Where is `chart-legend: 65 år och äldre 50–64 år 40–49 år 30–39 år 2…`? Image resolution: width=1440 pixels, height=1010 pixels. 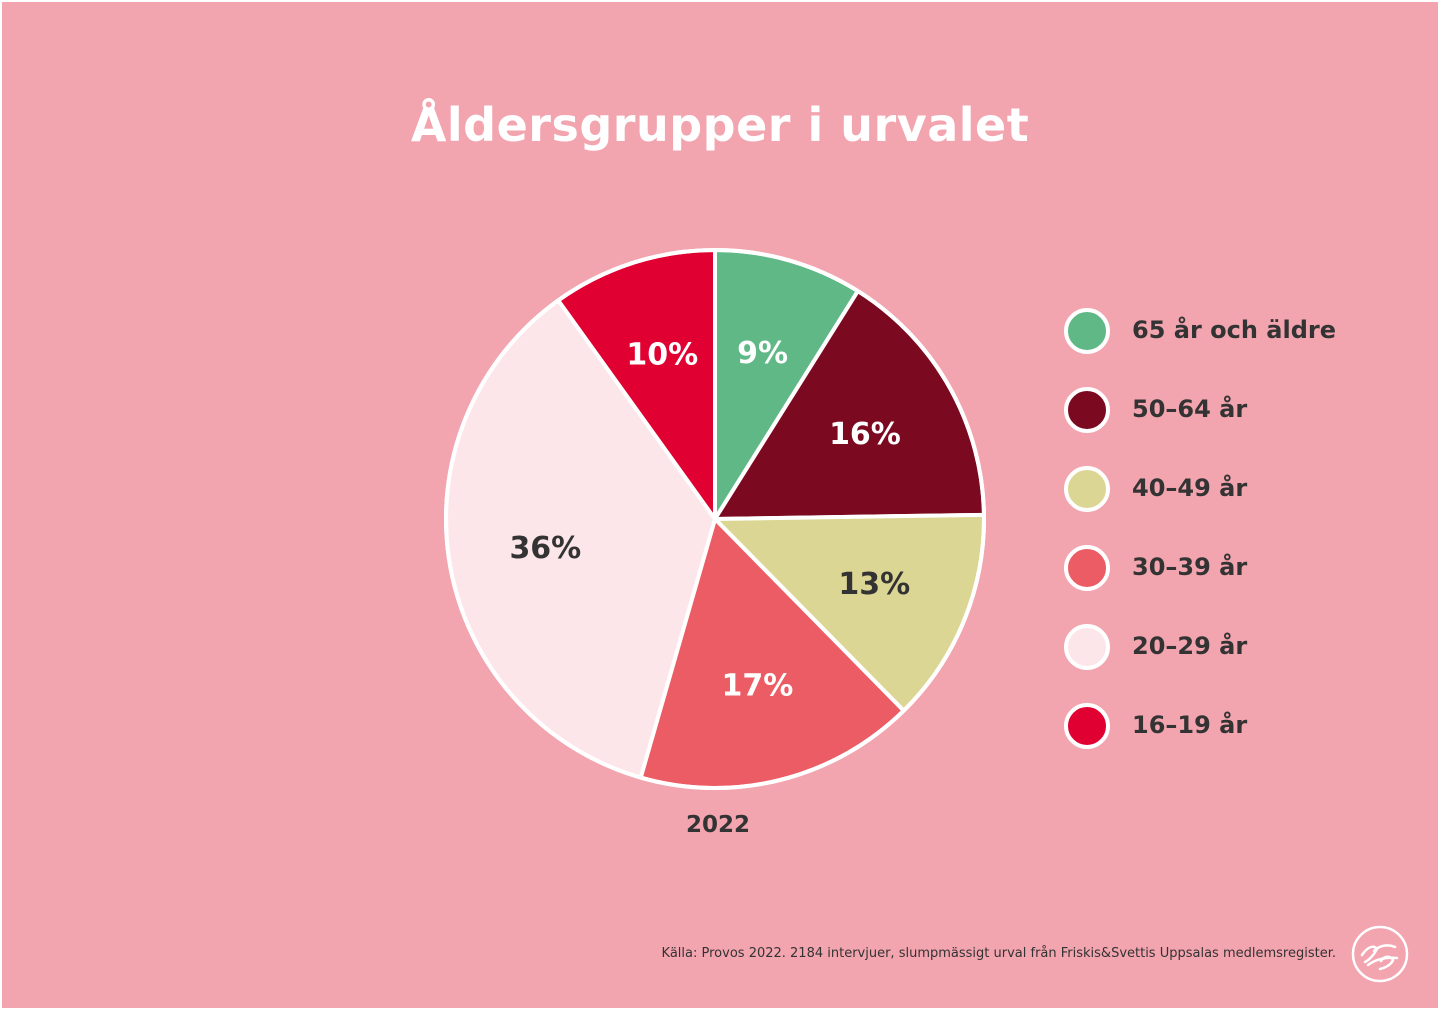 chart-legend: 65 år och äldre 50–64 år 40–49 år 30–39 år 2… is located at coordinates (1224, 545).